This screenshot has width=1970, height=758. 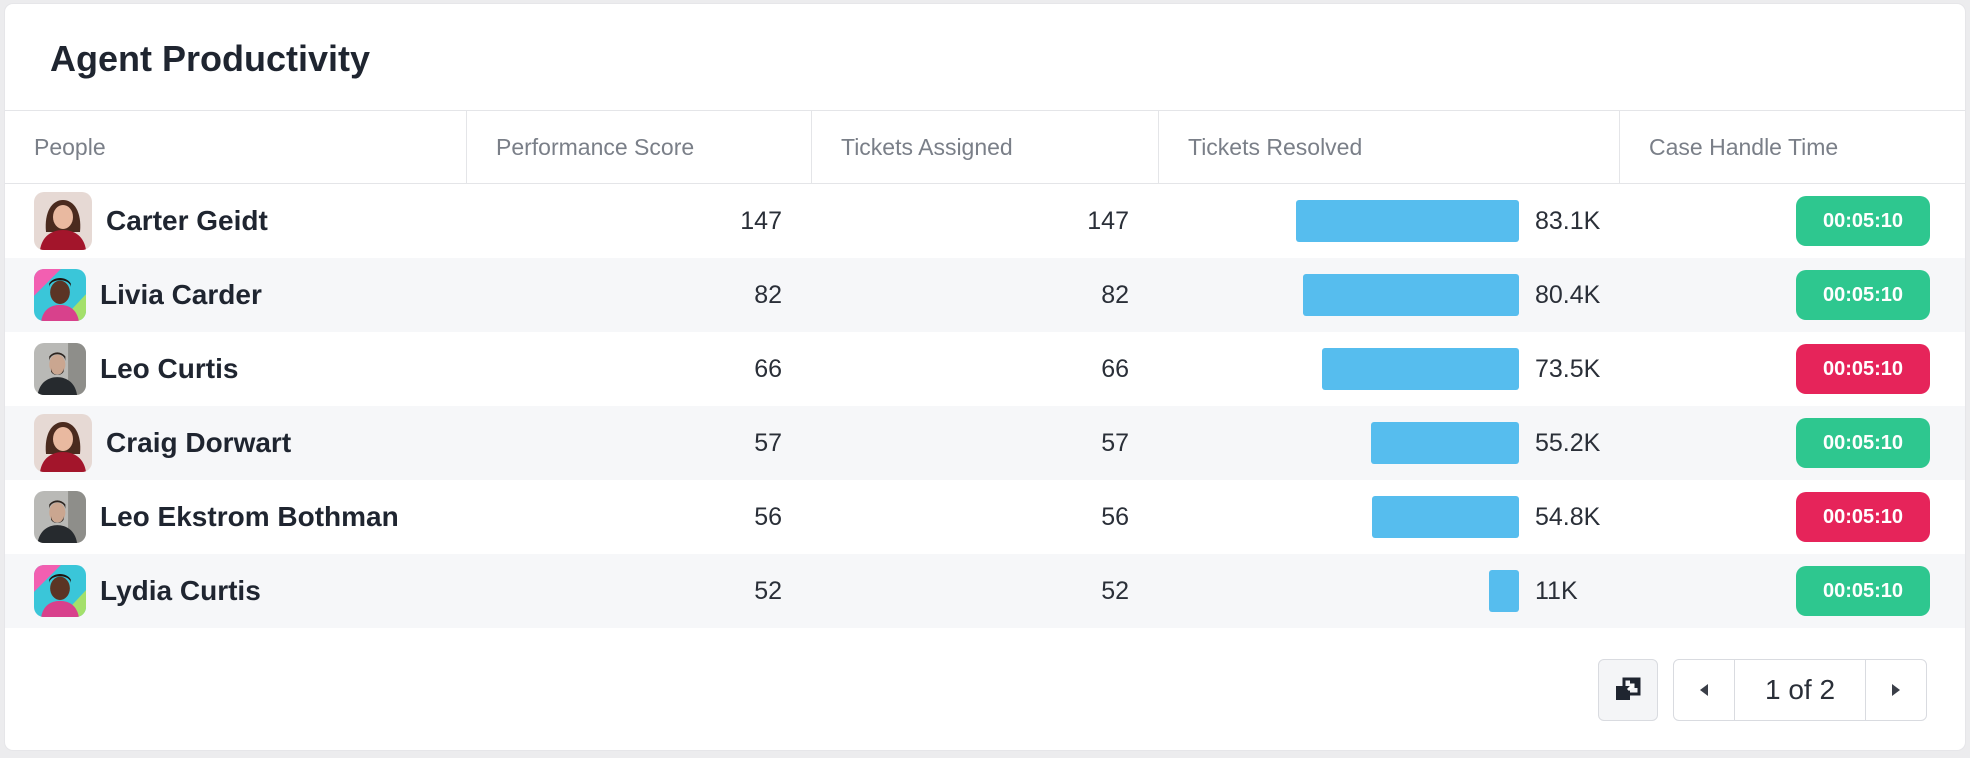 I want to click on people-cell: Lydia Curtis, so click(x=236, y=591).